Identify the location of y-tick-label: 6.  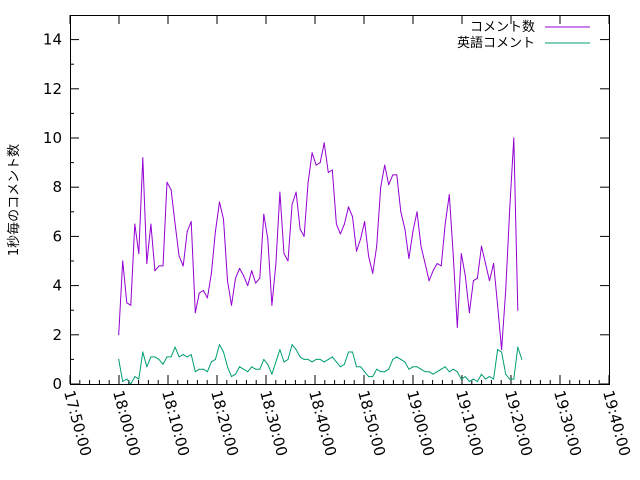
(57, 236).